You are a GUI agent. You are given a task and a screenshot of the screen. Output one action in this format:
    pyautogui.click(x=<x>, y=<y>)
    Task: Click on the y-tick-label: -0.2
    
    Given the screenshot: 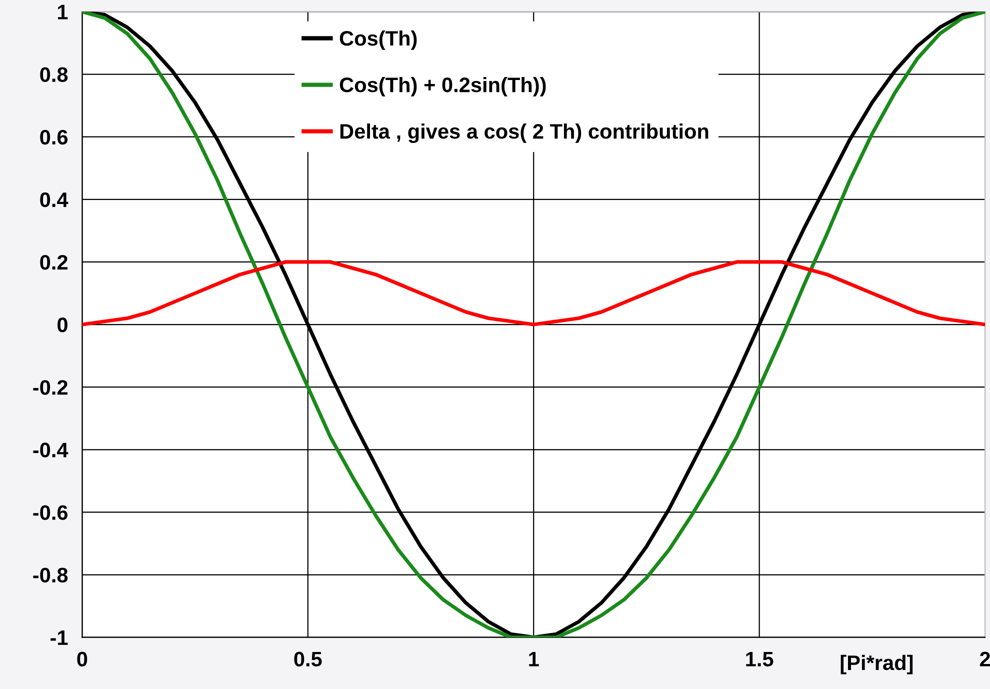 What is the action you would take?
    pyautogui.click(x=50, y=387)
    